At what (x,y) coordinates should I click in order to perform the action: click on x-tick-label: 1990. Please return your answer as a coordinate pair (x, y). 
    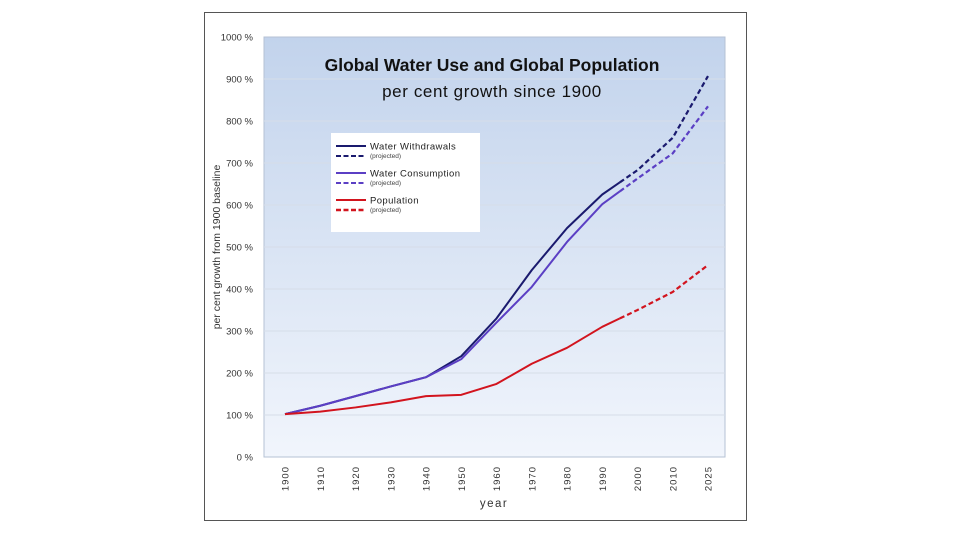
    Looking at the image, I should click on (603, 478).